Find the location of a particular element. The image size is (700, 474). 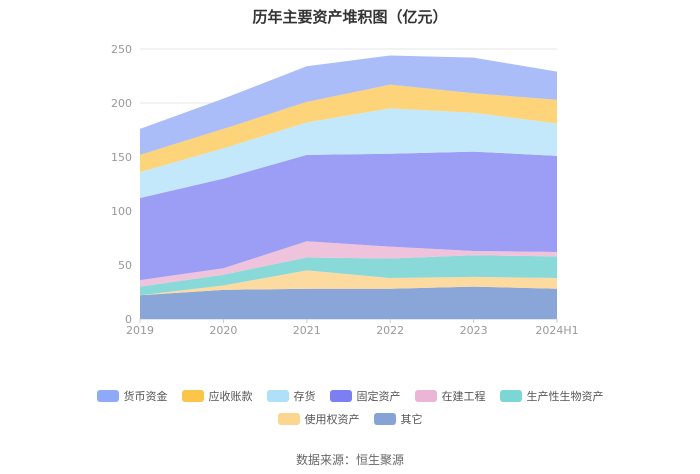

legend-label: 其它 is located at coordinates (411, 419).